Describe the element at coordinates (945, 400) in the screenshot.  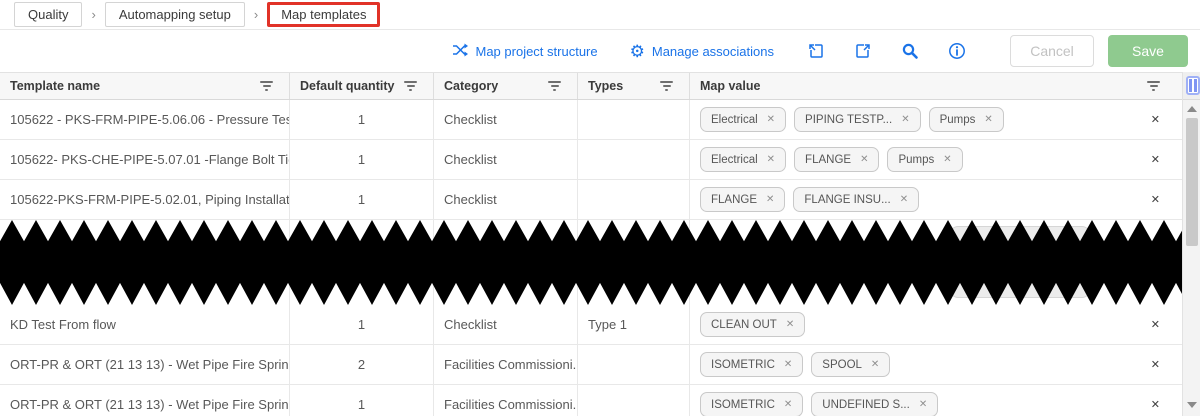
I see `map-value-cell: ISOMETRIC ✕ UNDEFINED S... ✕ ✕` at that location.